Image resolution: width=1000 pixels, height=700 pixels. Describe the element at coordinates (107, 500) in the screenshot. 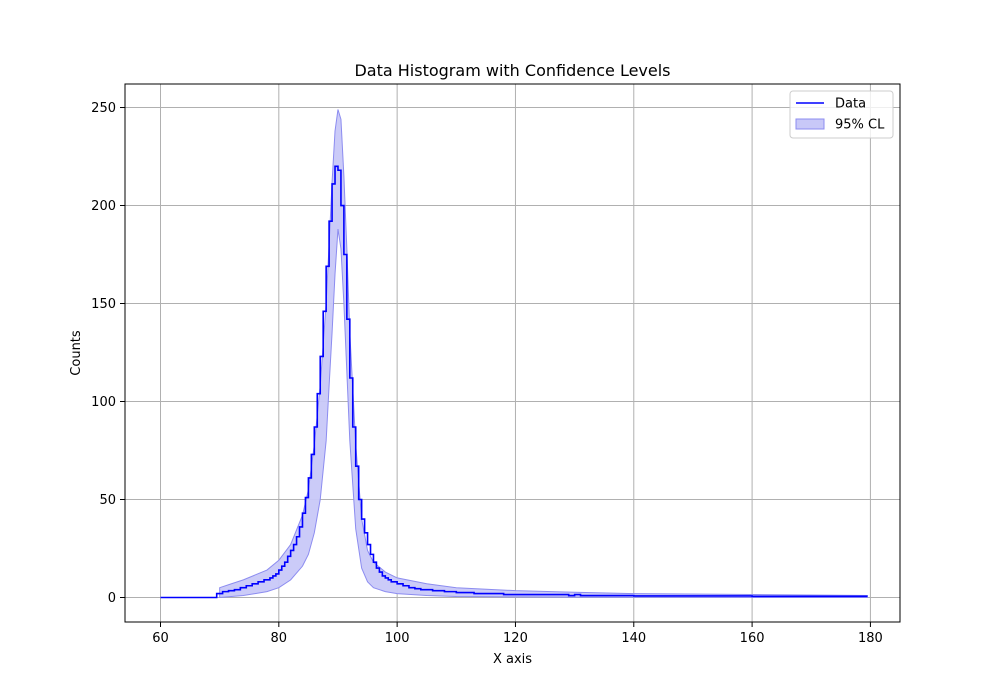

I see `y-tick-label: 50` at that location.